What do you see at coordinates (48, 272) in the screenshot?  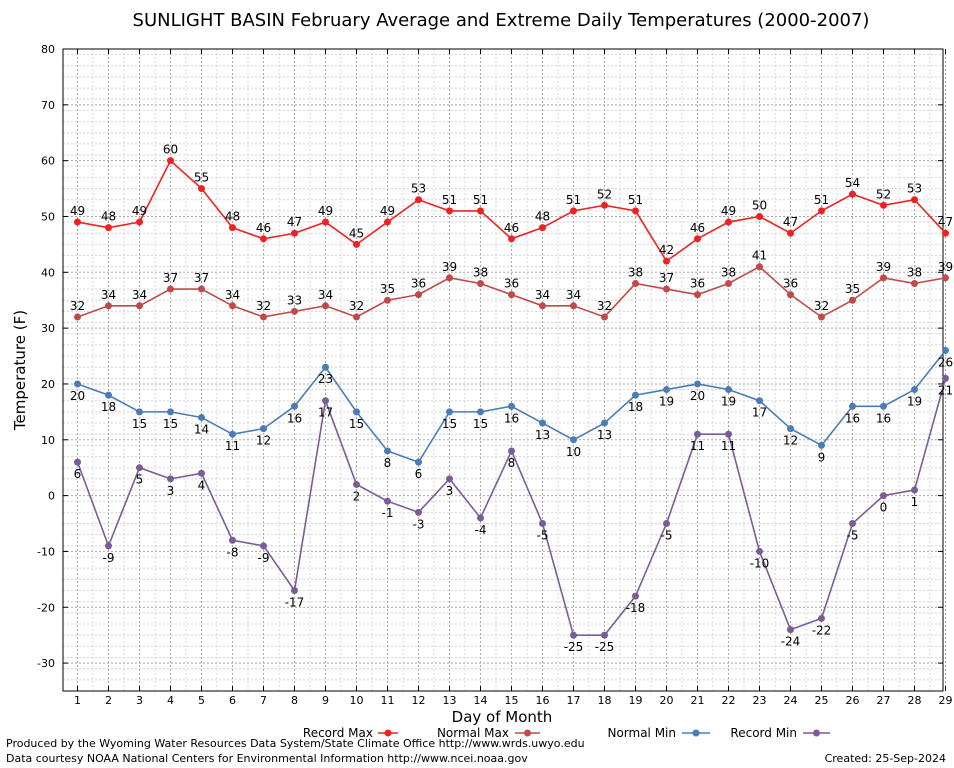 I see `y-tick-label: 40` at bounding box center [48, 272].